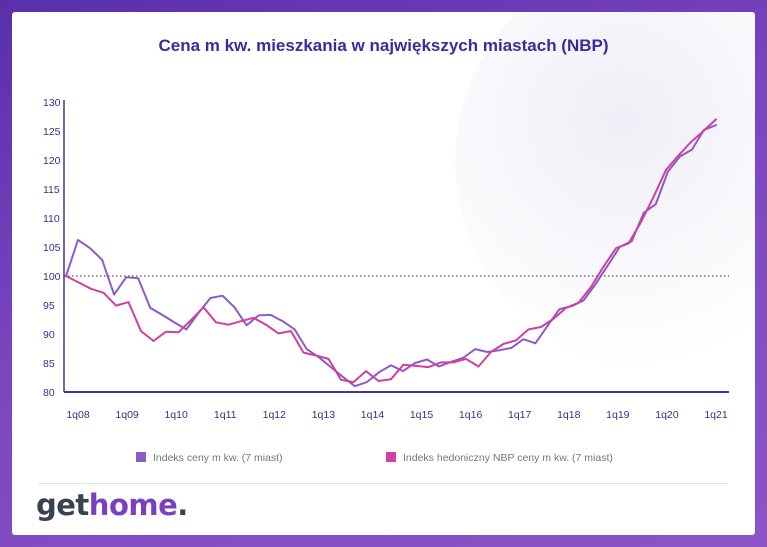  I want to click on x-tick-label: 1q16, so click(471, 415).